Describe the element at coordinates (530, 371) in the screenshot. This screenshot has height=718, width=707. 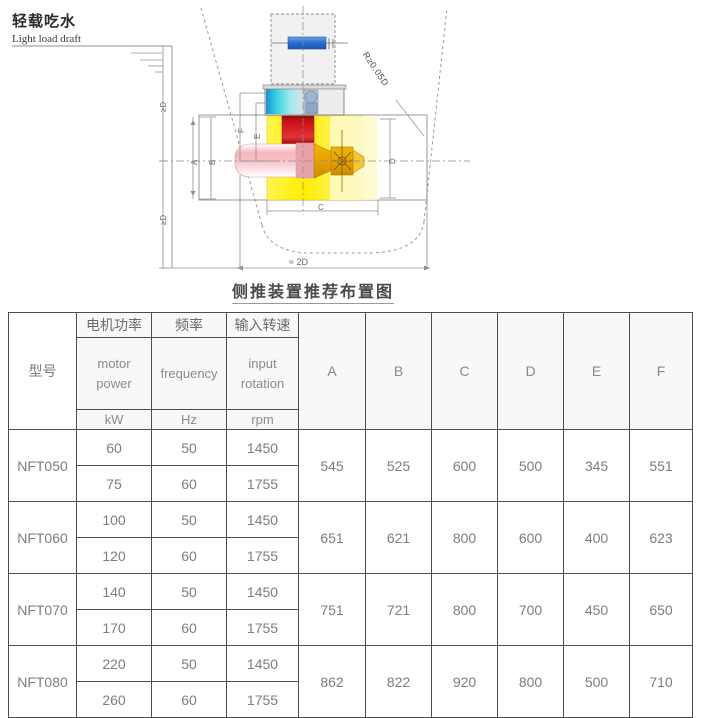
I see `header-dim-d: D` at that location.